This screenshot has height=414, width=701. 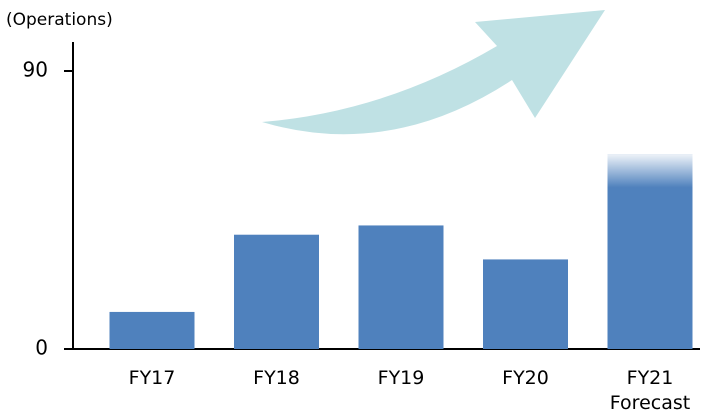 I want to click on x-tick-label: FY21 Forecast, so click(x=650, y=390).